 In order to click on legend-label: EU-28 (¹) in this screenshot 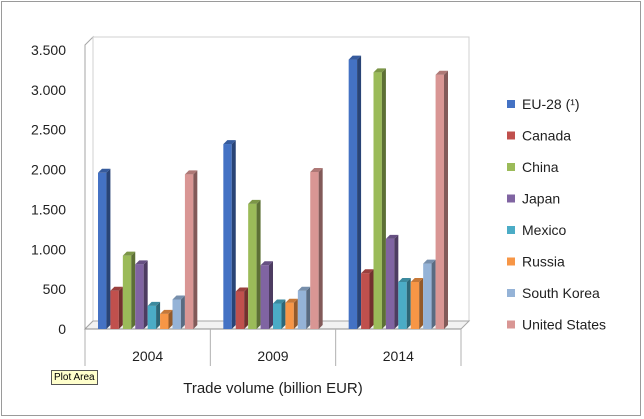, I will do `click(551, 104)`.